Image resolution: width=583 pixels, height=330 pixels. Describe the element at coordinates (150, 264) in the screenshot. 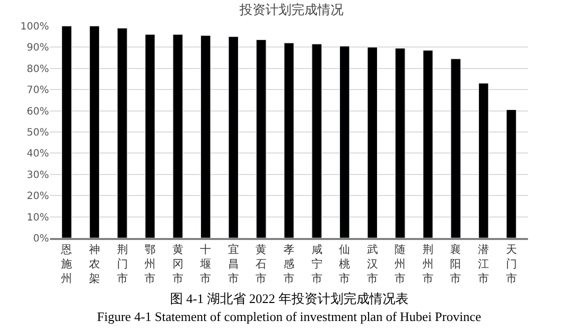

I see `x-tick-label: 鄂州市` at that location.